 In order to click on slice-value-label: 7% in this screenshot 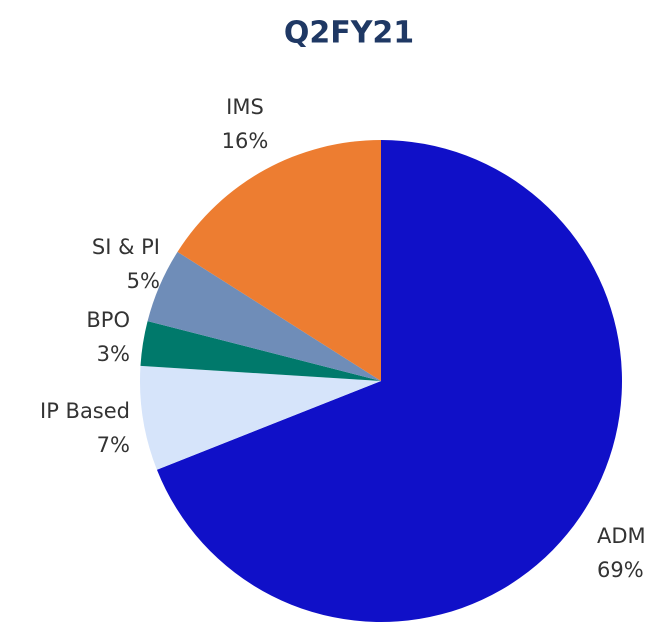, I will do `click(113, 445)`.